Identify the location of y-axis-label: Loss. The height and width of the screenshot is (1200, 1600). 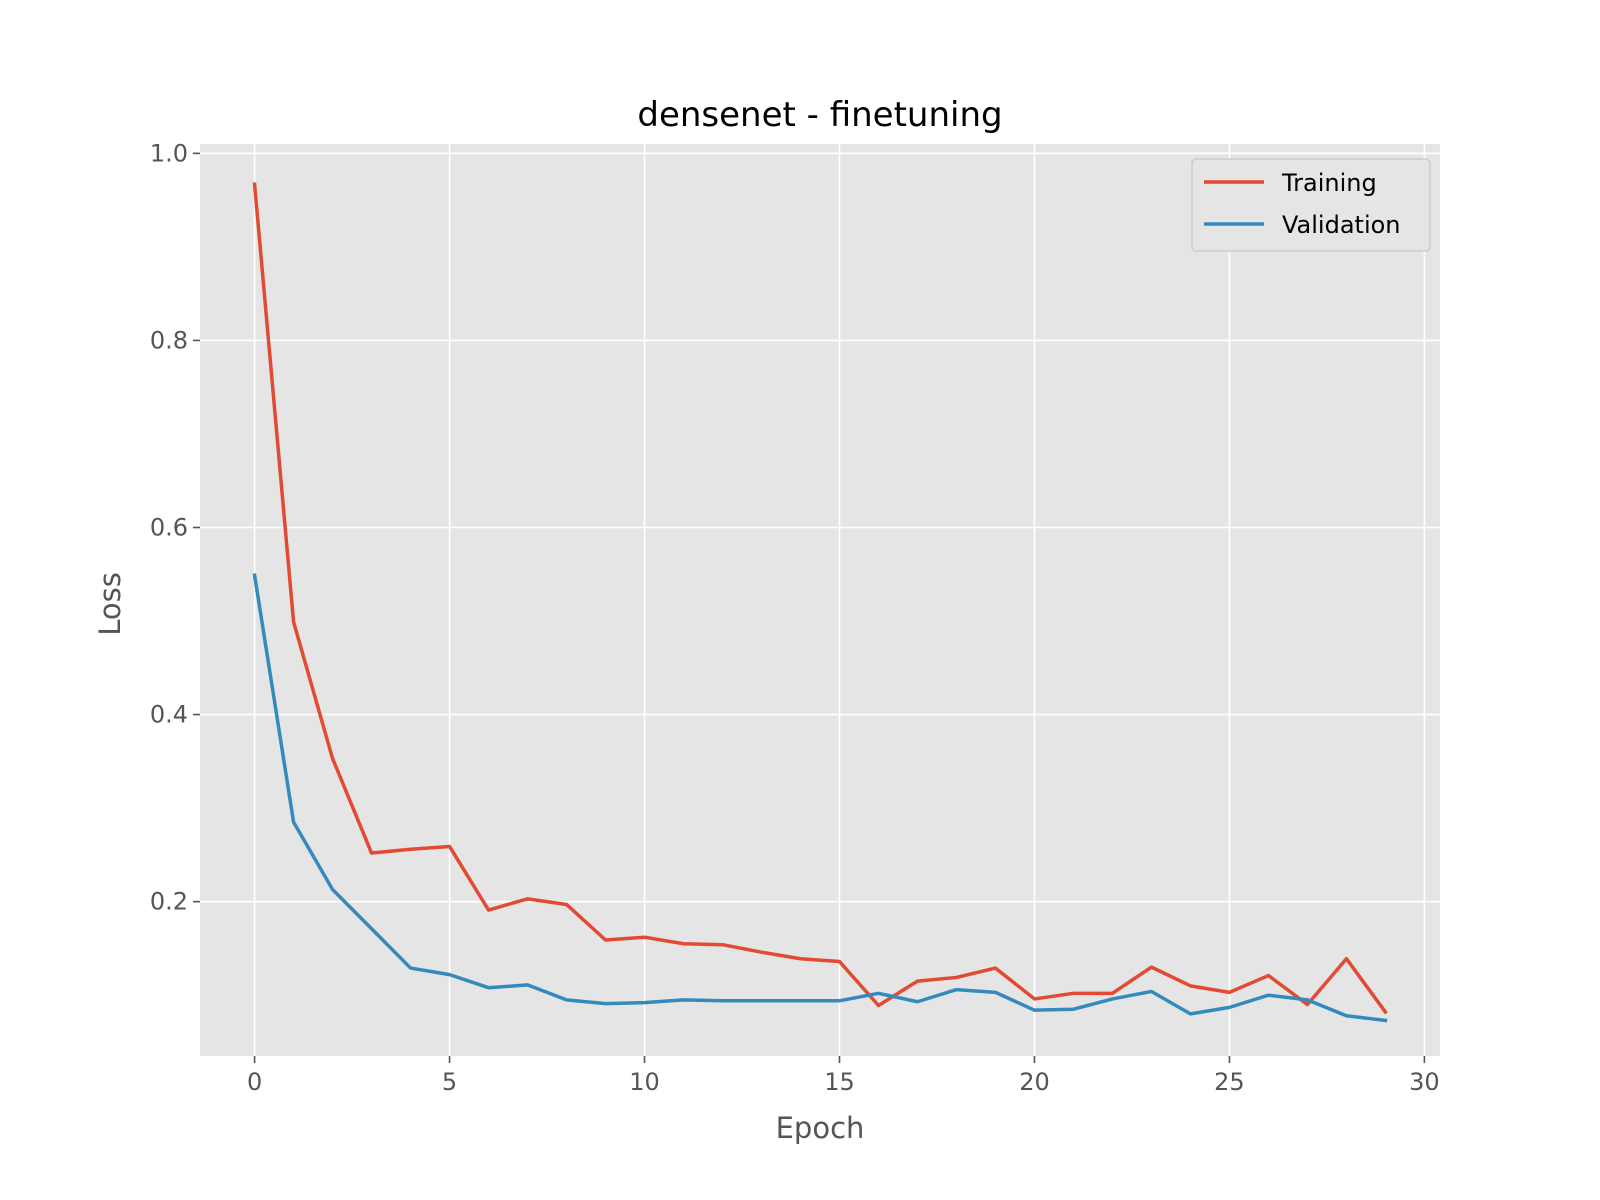
(110, 604).